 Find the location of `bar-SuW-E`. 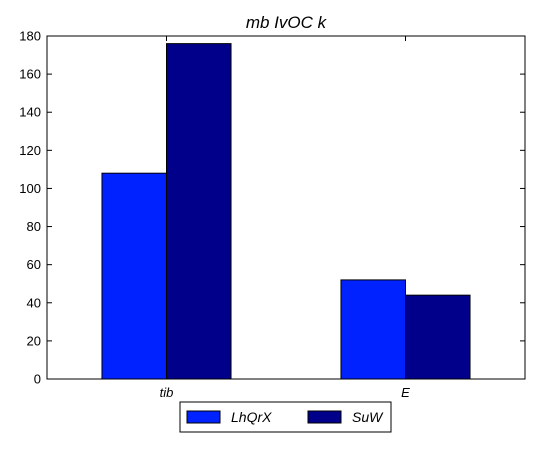

bar-SuW-E is located at coordinates (438, 337).